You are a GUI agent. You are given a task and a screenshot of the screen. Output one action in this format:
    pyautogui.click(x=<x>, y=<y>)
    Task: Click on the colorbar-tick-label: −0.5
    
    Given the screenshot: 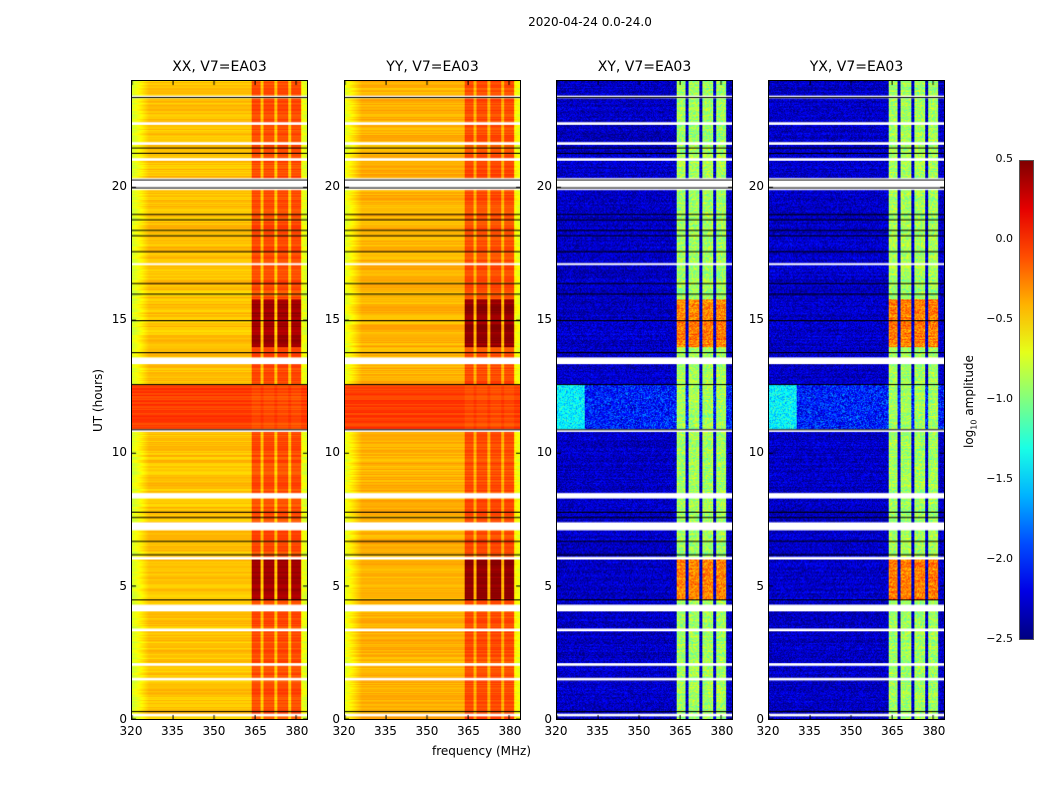 What is the action you would take?
    pyautogui.click(x=999, y=318)
    